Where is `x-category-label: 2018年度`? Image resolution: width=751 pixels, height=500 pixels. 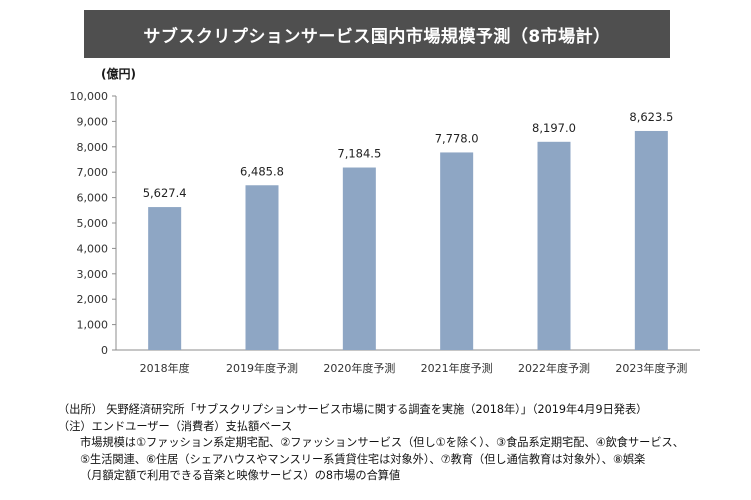 x-category-label: 2018年度 is located at coordinates (165, 368).